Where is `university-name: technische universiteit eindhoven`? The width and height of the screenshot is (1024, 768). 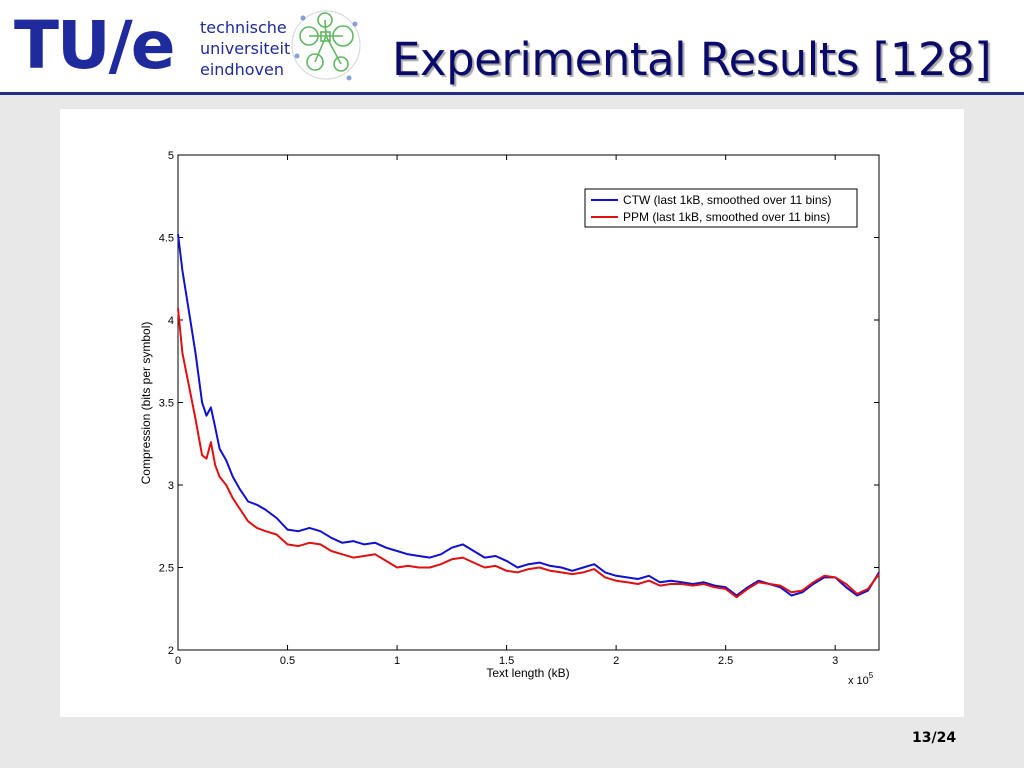
university-name: technische universiteit eindhoven is located at coordinates (245, 48).